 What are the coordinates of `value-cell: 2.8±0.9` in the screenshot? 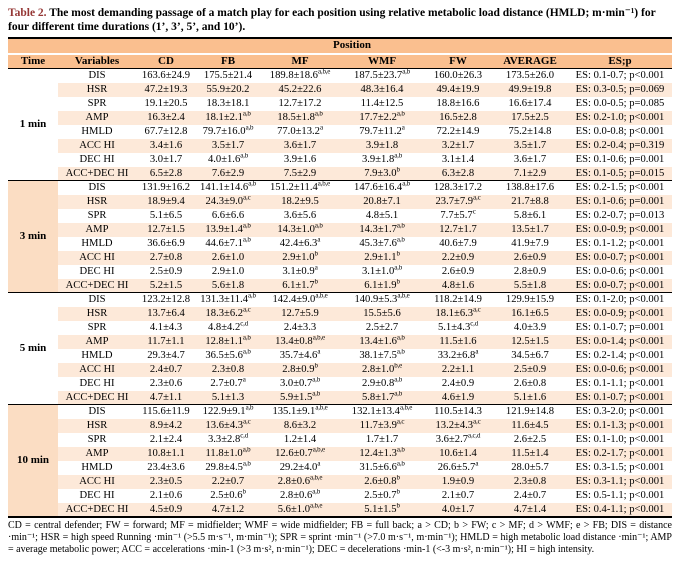 It's located at (530, 271).